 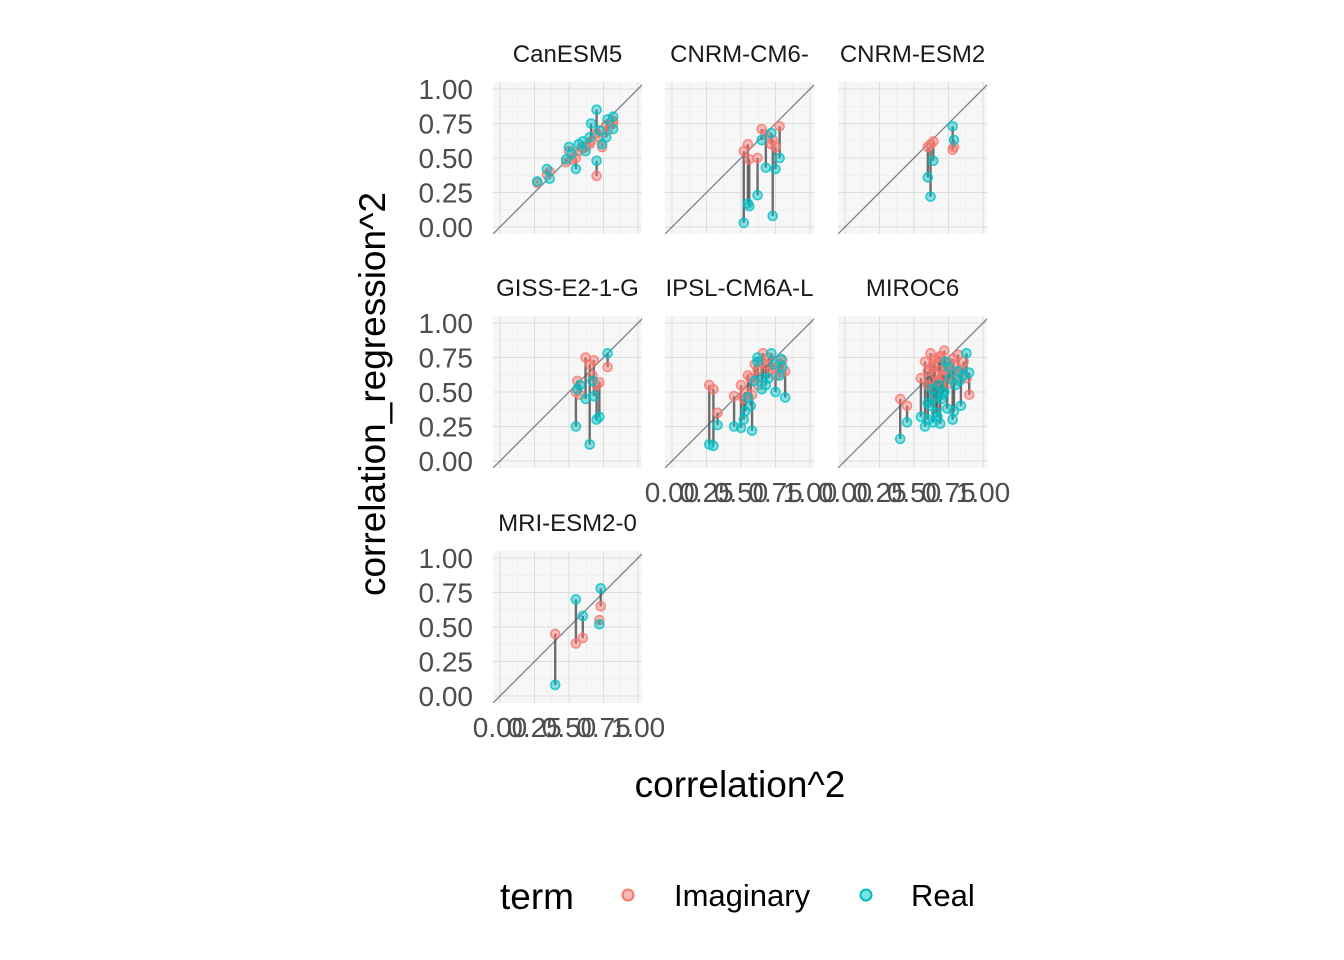 I want to click on legend-title: term, so click(x=537, y=896).